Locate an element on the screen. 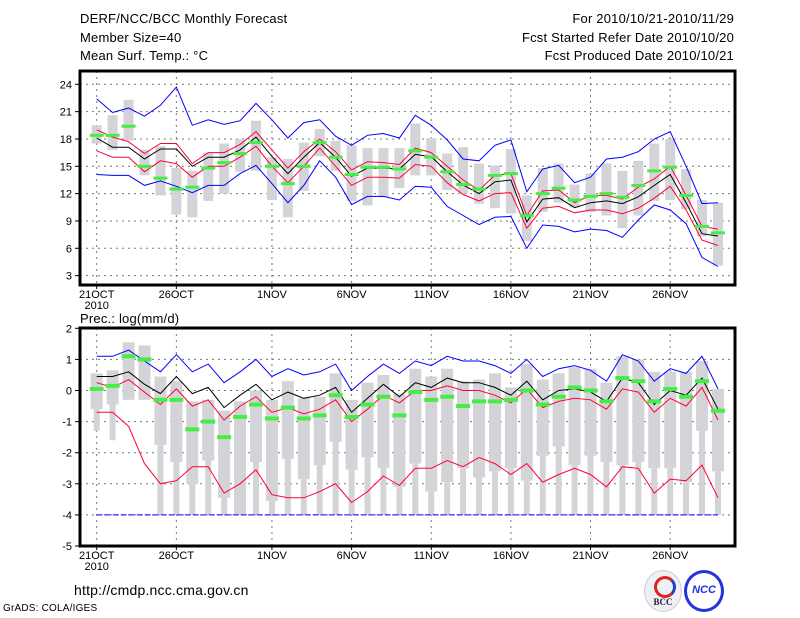  precip-xtick-label: 21NOV is located at coordinates (590, 556).